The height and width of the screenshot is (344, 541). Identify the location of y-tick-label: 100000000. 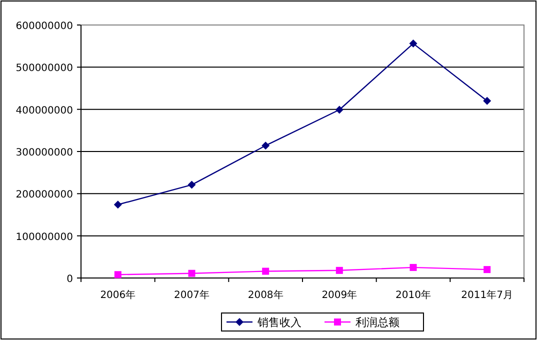
(44, 237).